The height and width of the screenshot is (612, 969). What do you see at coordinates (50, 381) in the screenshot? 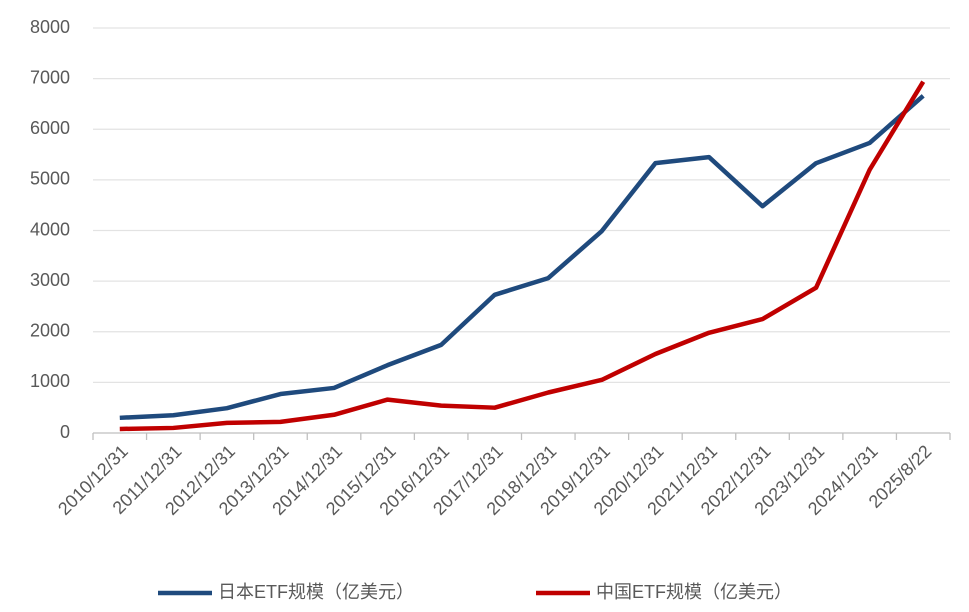
I see `y-tick-label: 1000` at bounding box center [50, 381].